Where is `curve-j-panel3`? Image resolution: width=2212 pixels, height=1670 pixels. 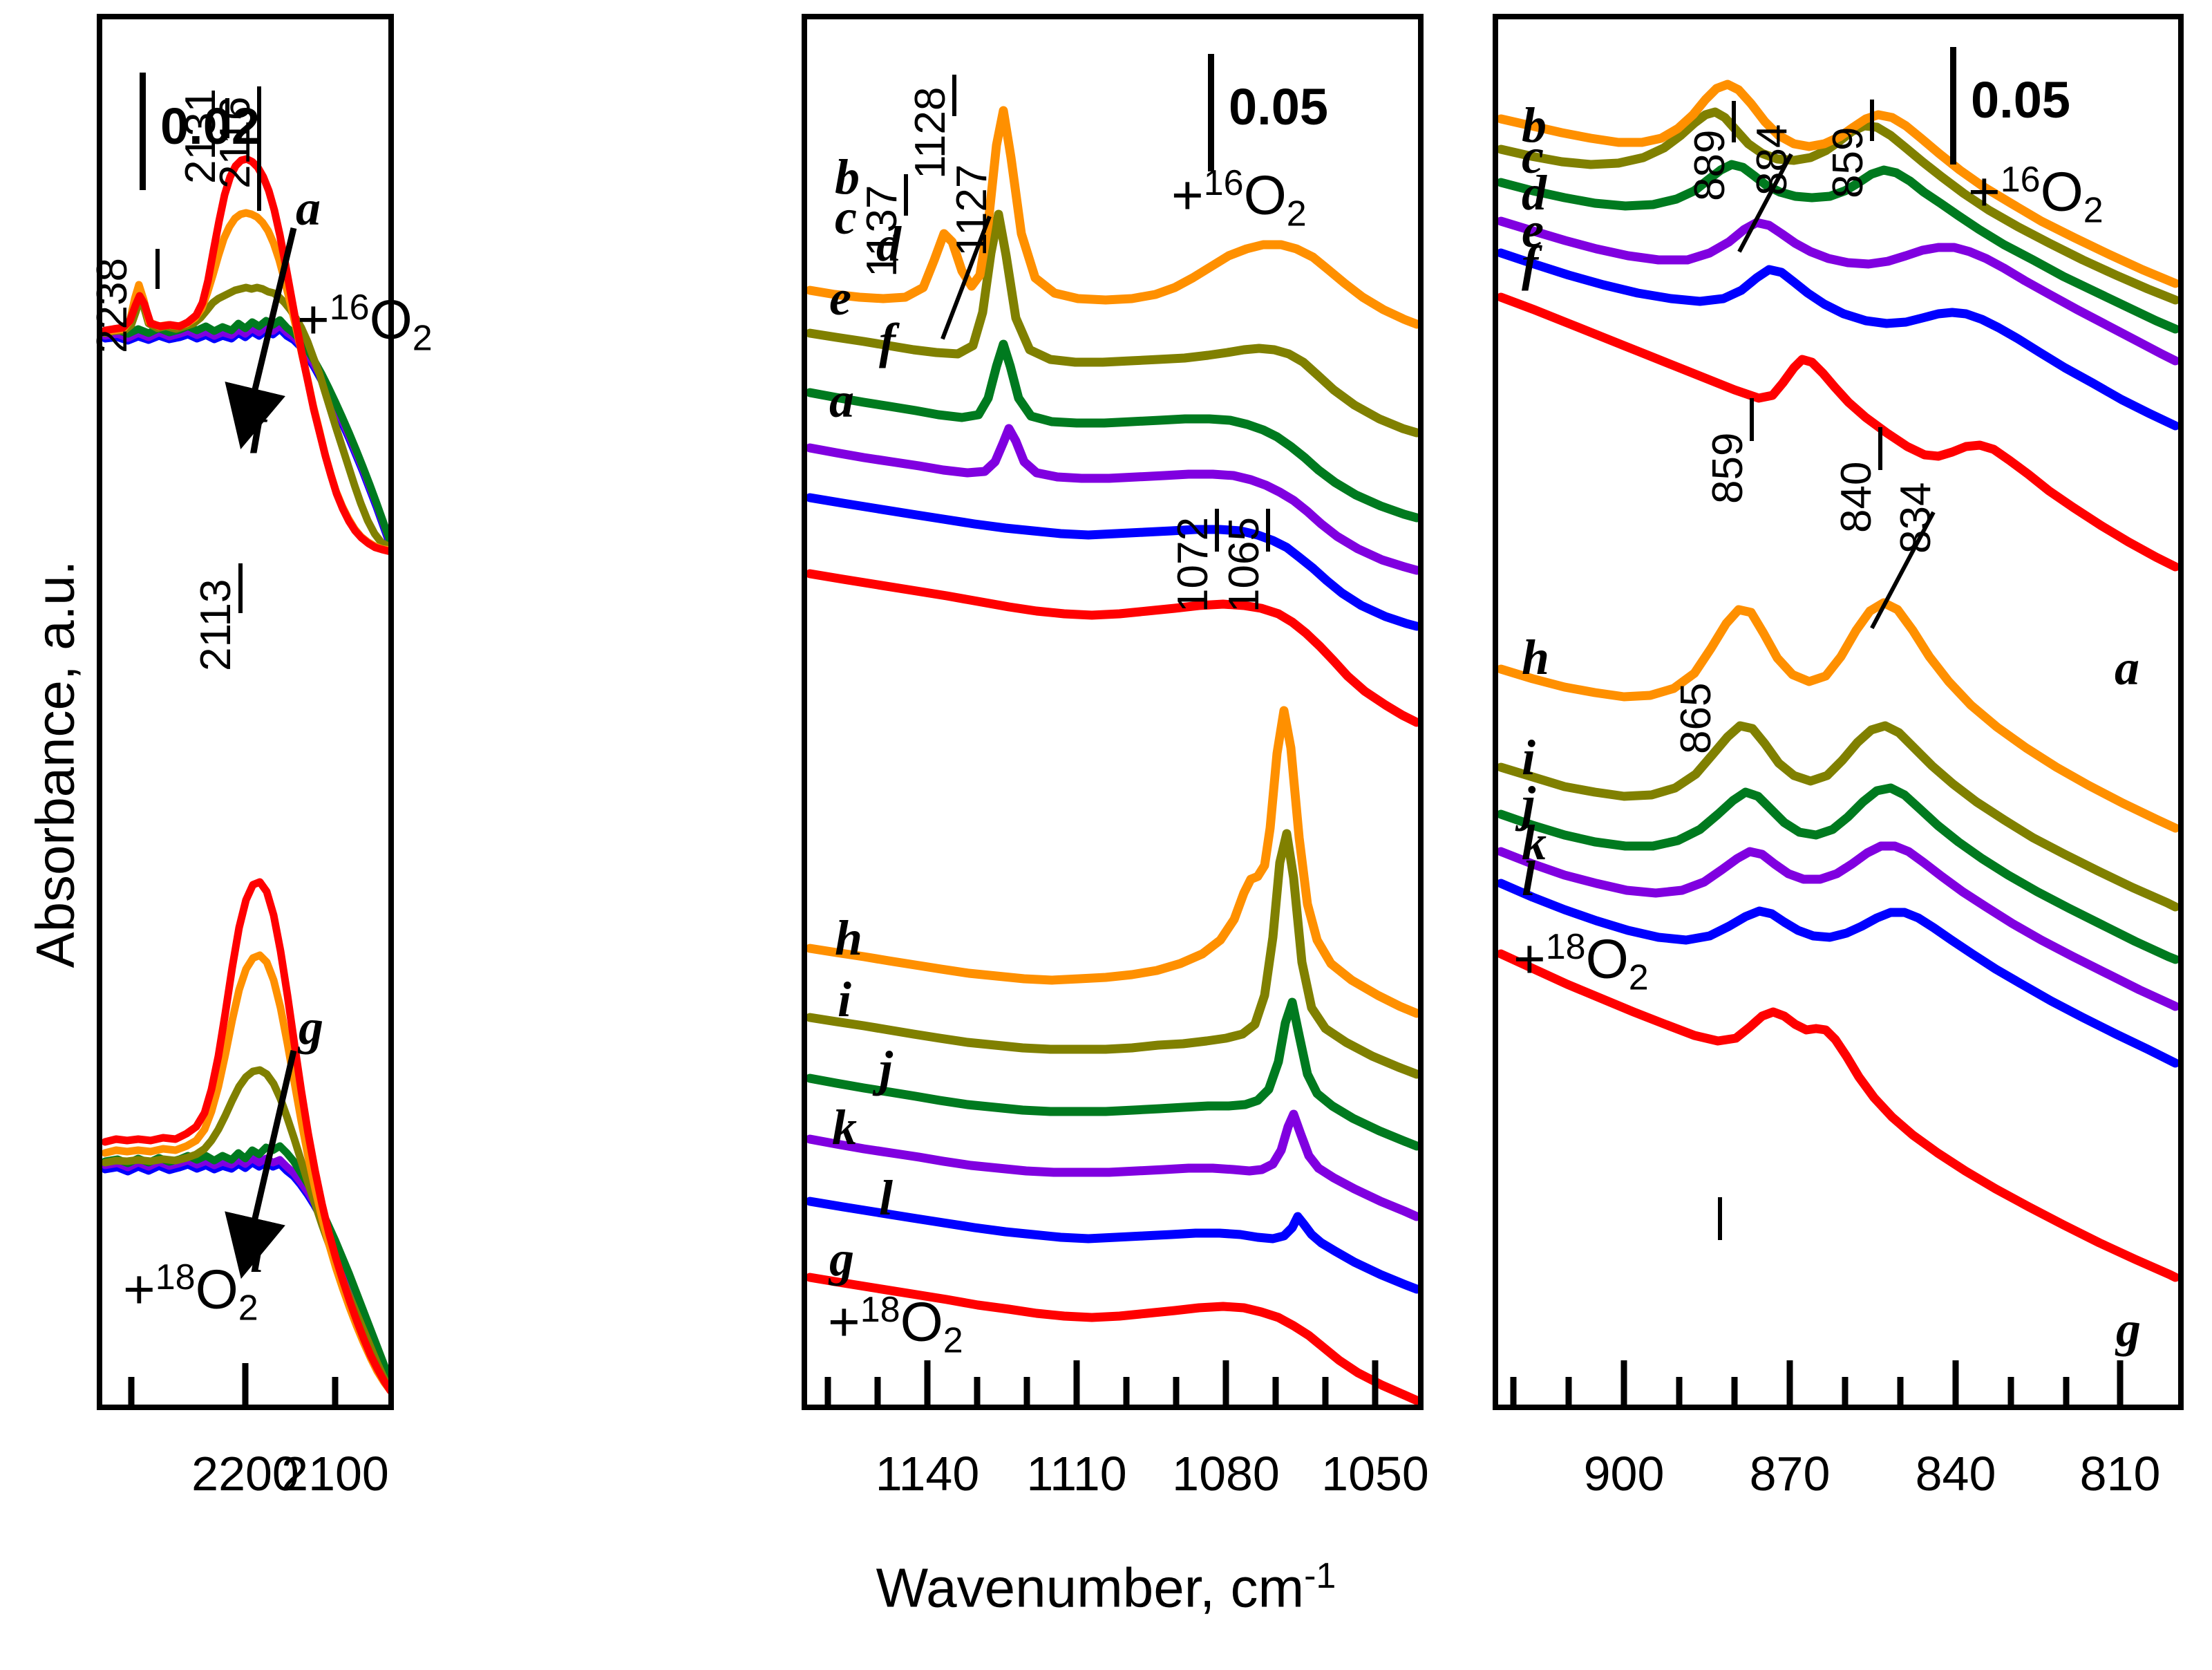
curve-j-panel3 is located at coordinates (1838, 874).